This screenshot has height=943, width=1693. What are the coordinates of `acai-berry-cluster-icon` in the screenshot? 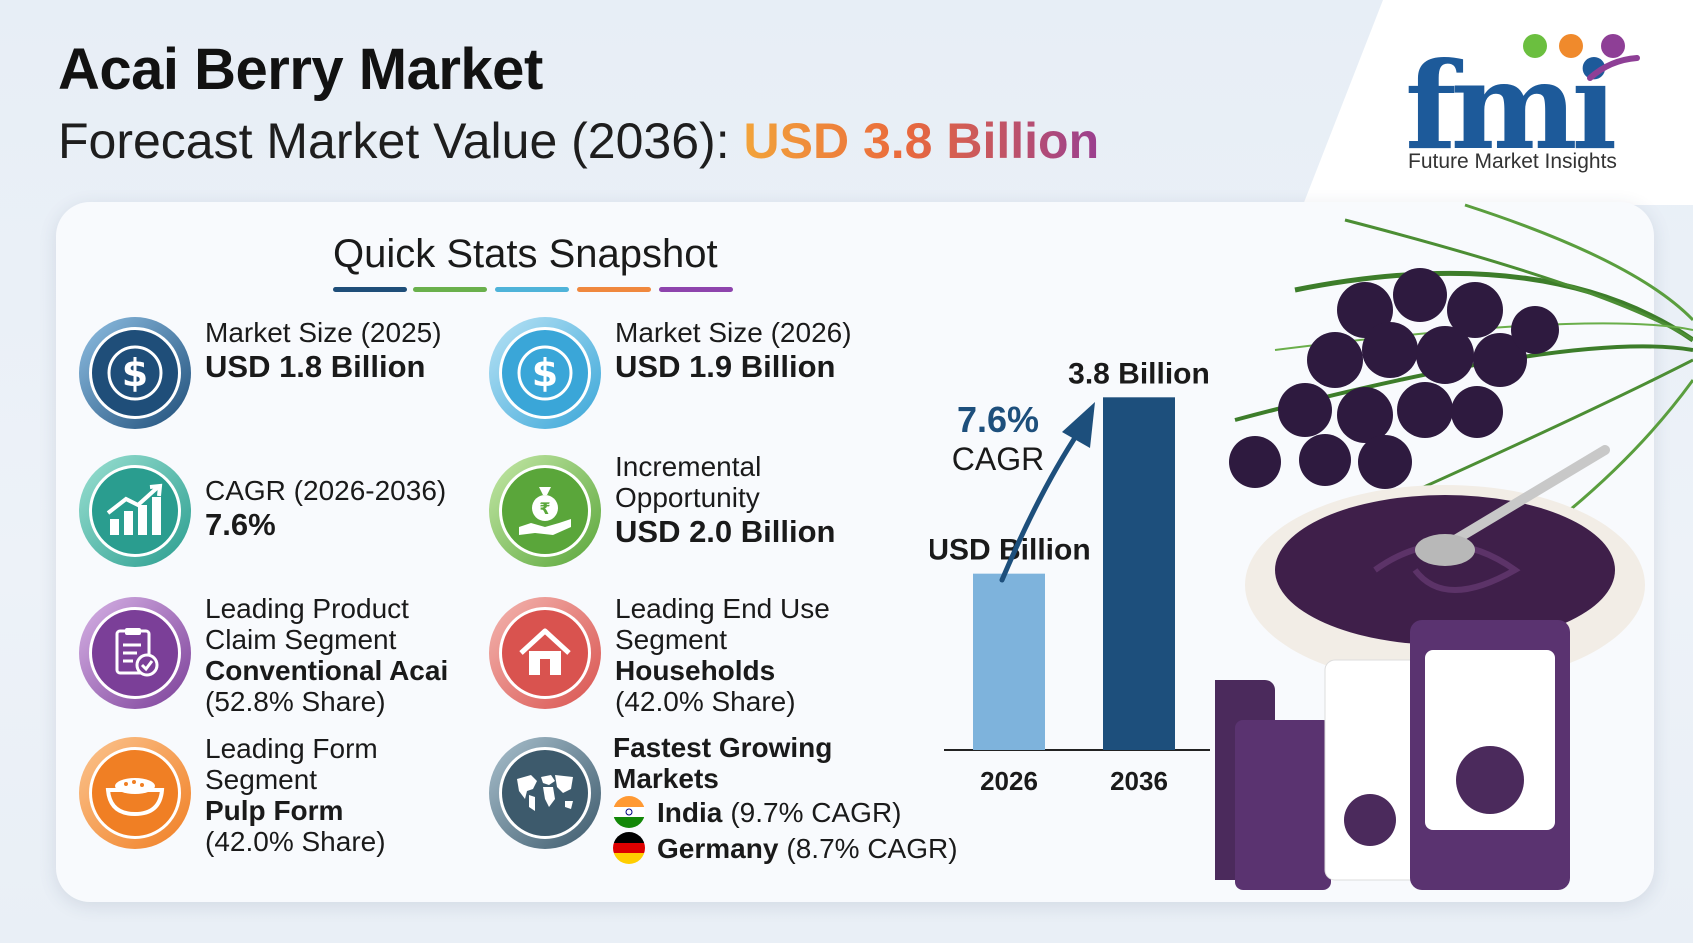 It's located at (1394, 378).